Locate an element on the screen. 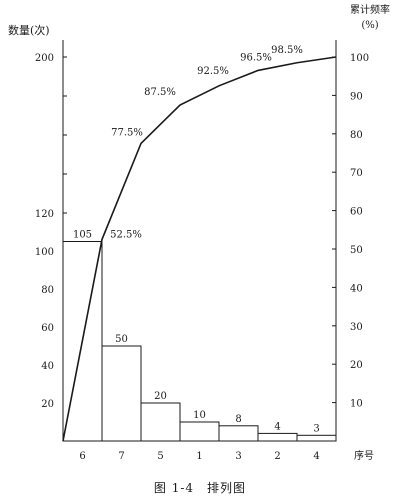 The height and width of the screenshot is (503, 400). bar-value-label: 10 is located at coordinates (199, 415).